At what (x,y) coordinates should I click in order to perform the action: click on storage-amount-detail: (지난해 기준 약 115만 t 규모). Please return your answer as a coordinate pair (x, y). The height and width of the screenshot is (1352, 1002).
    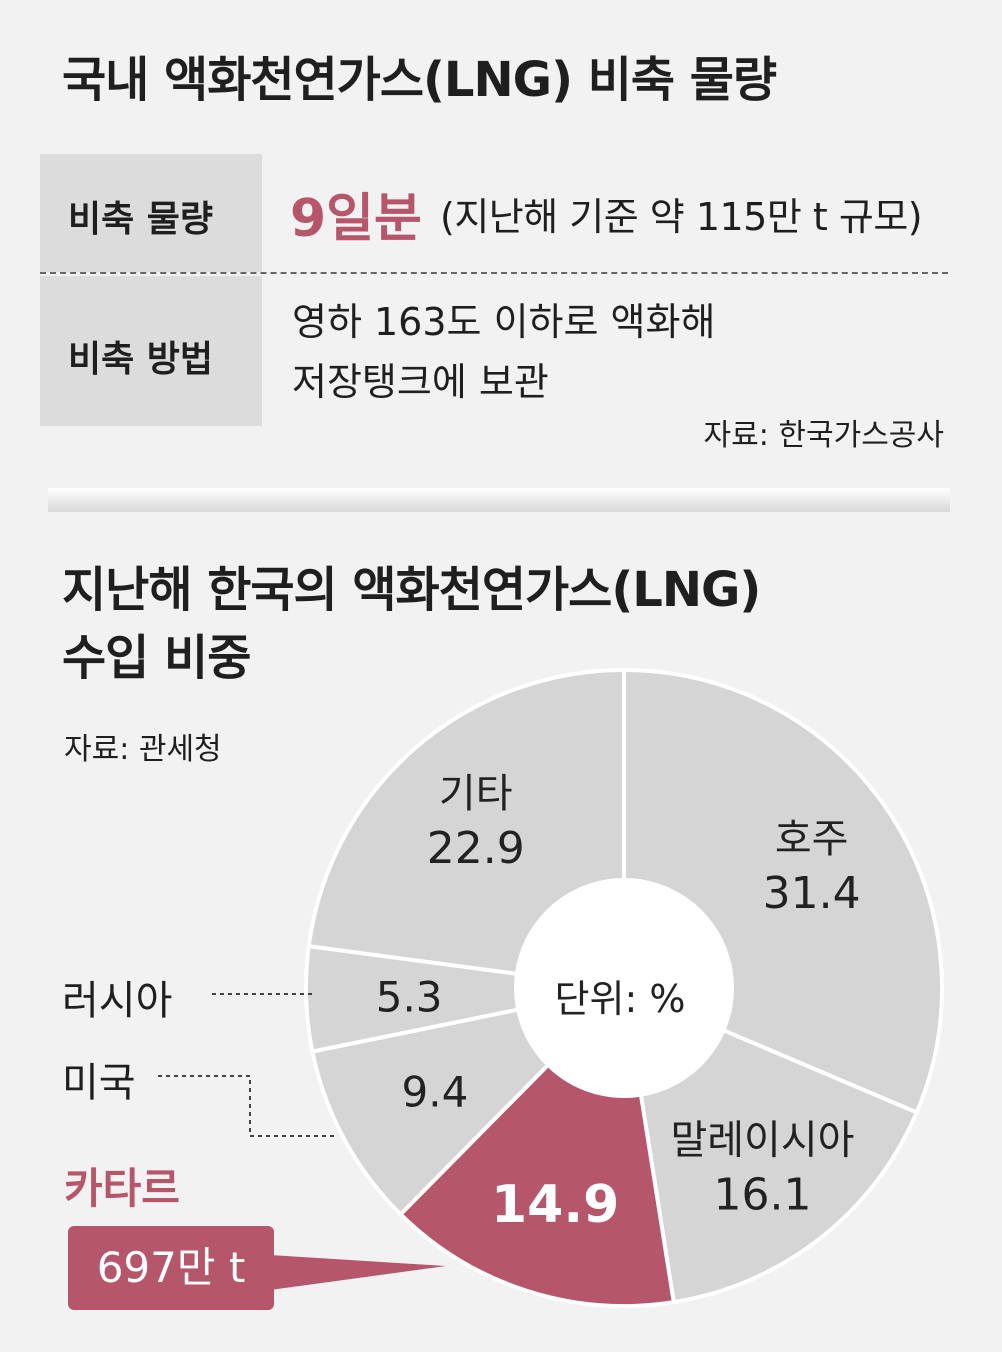
    Looking at the image, I should click on (681, 217).